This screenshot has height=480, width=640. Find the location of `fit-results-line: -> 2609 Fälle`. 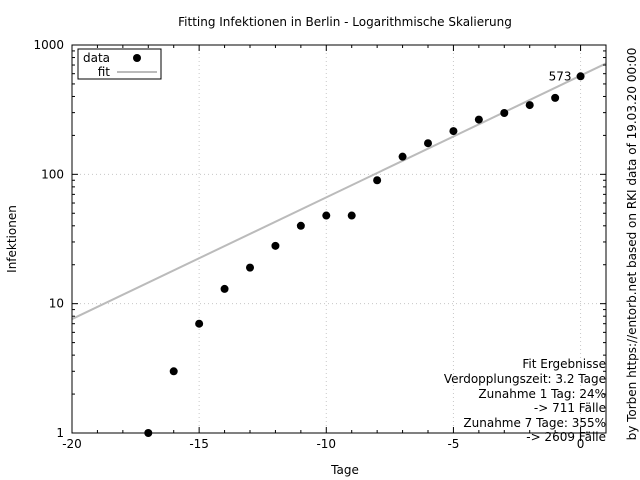

fit-results-line: -> 2609 Fälle is located at coordinates (566, 437).